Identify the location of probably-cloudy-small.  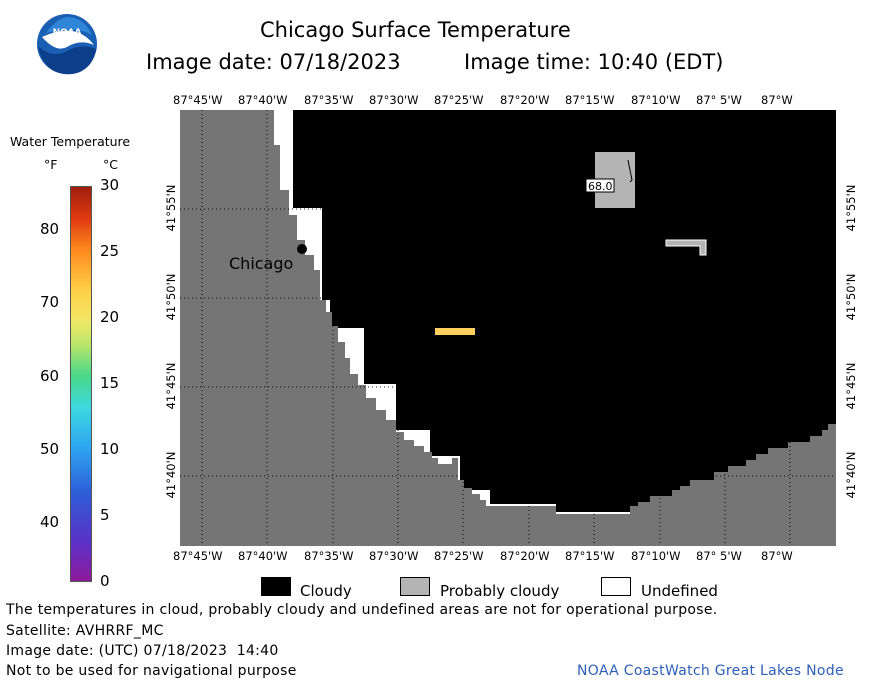
(686, 247).